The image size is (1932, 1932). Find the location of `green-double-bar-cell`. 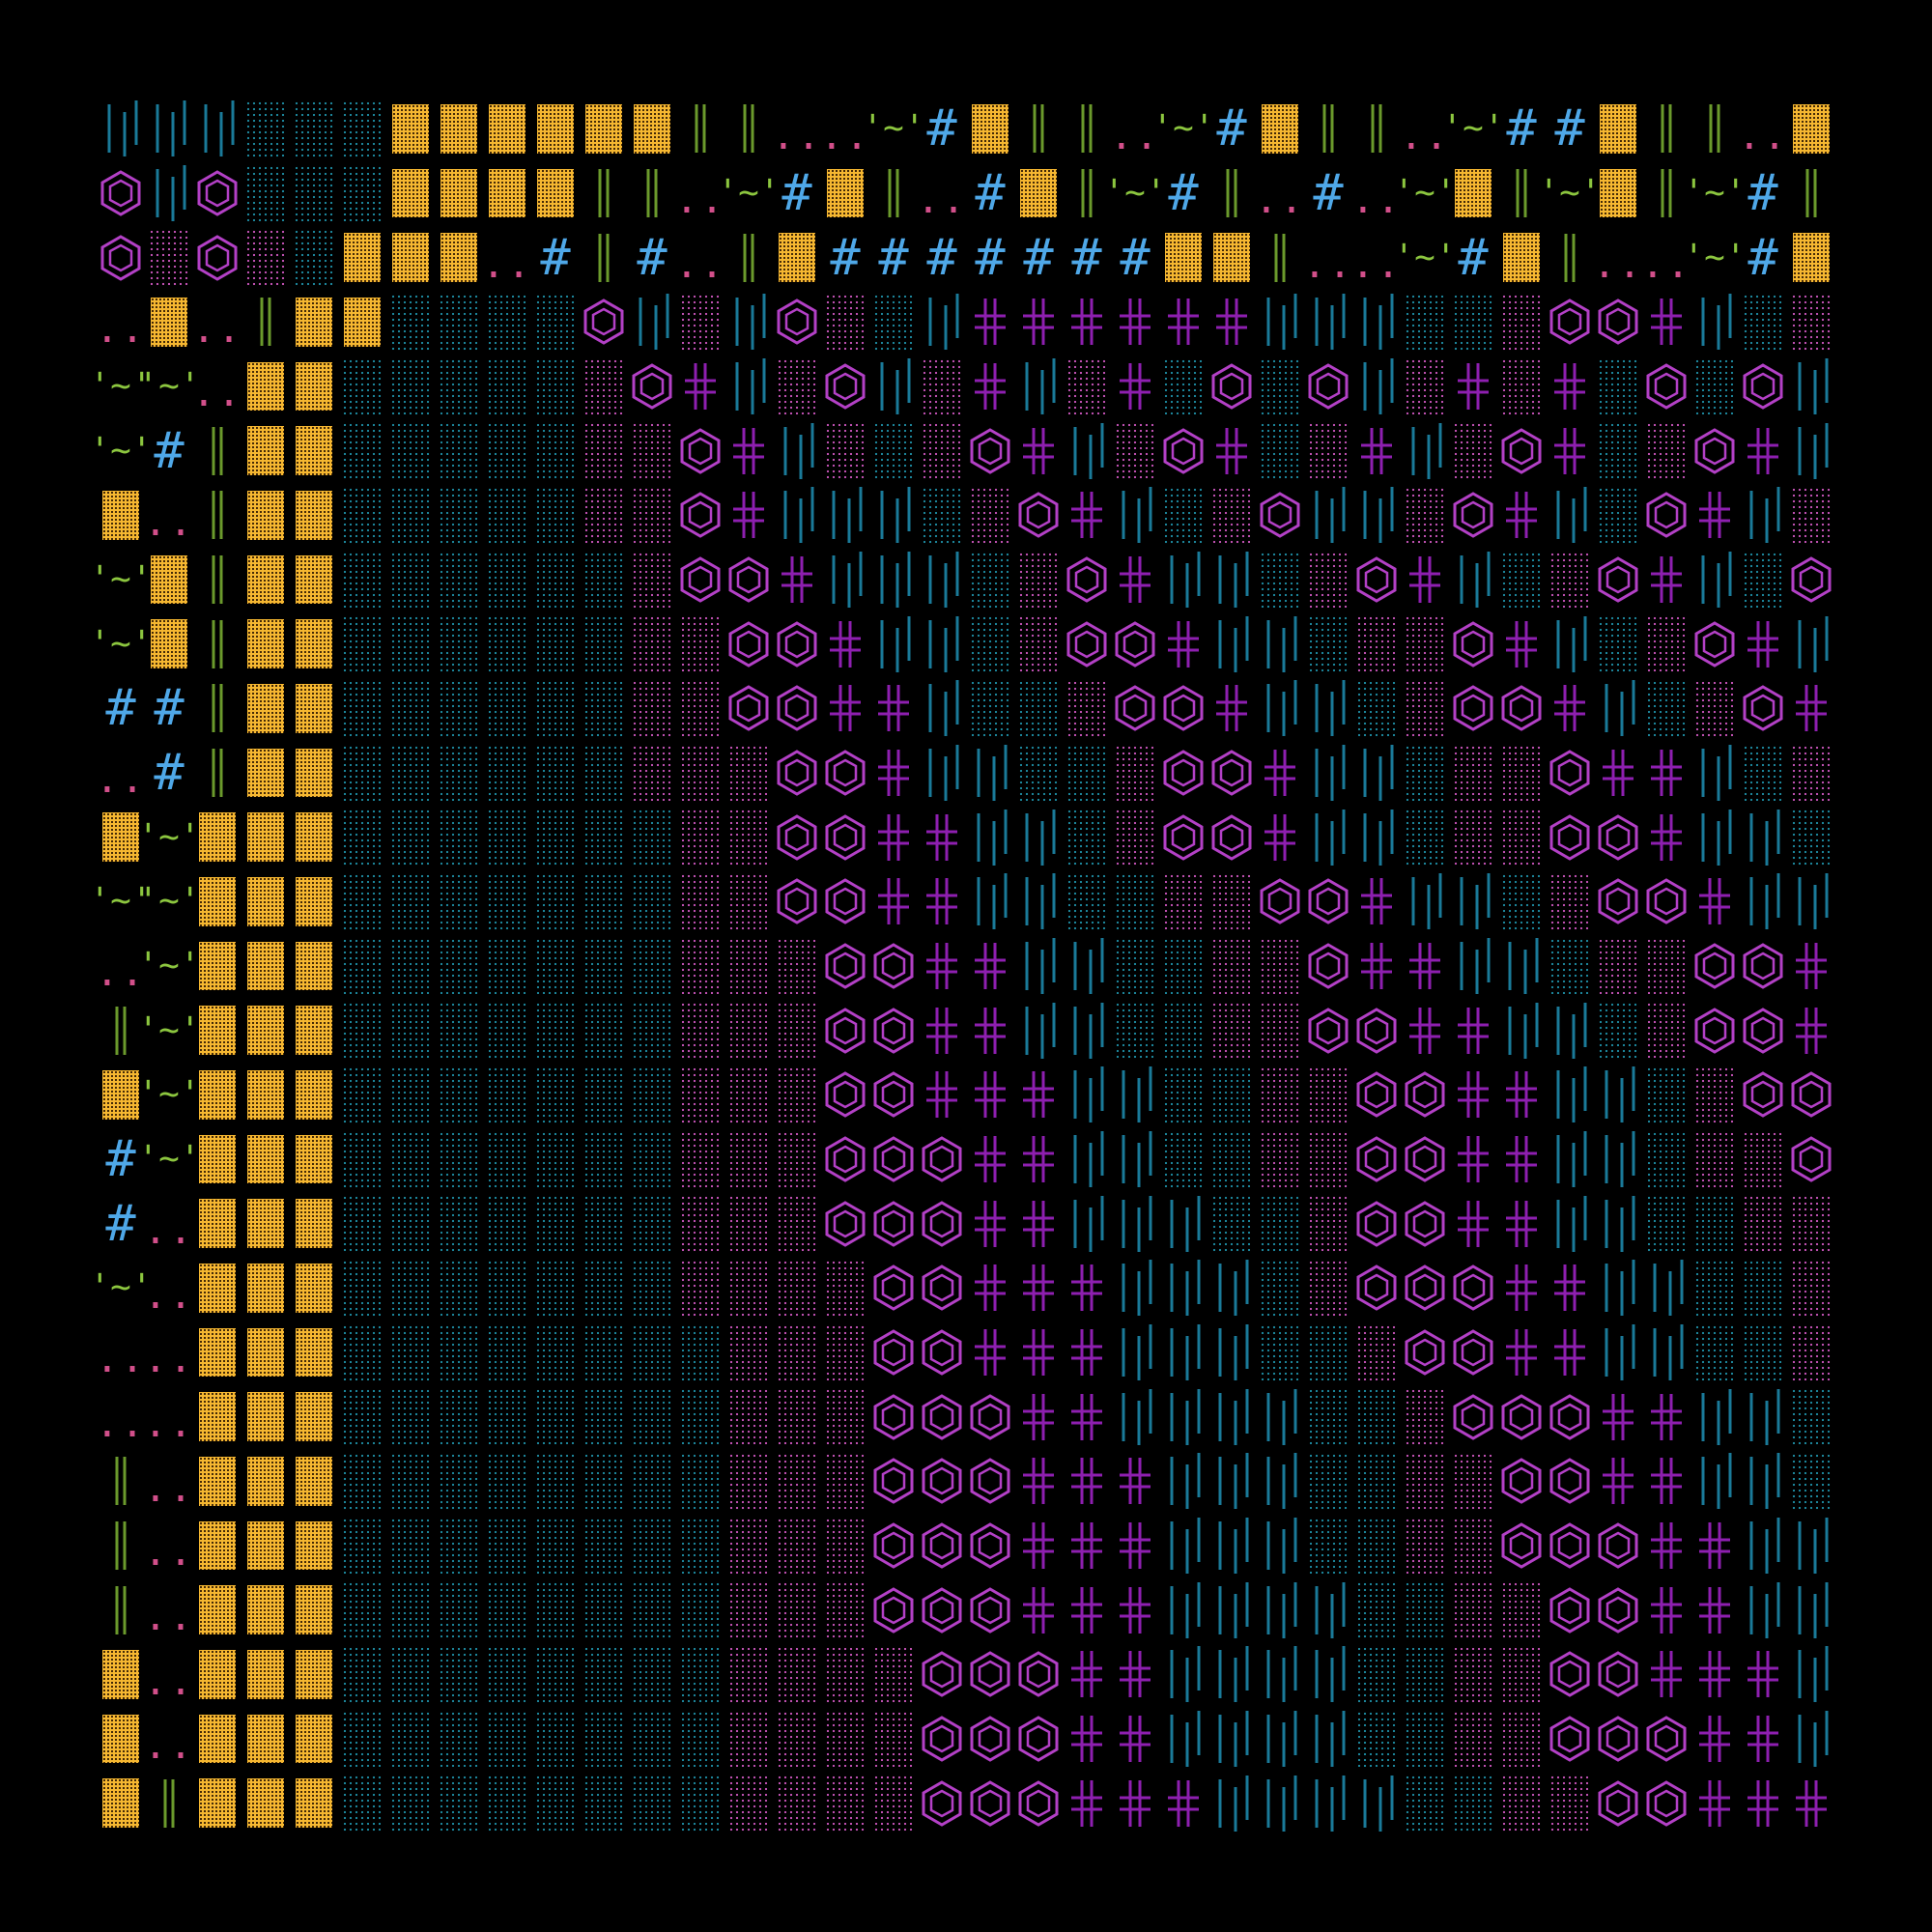

green-double-bar-cell is located at coordinates (1714, 129).